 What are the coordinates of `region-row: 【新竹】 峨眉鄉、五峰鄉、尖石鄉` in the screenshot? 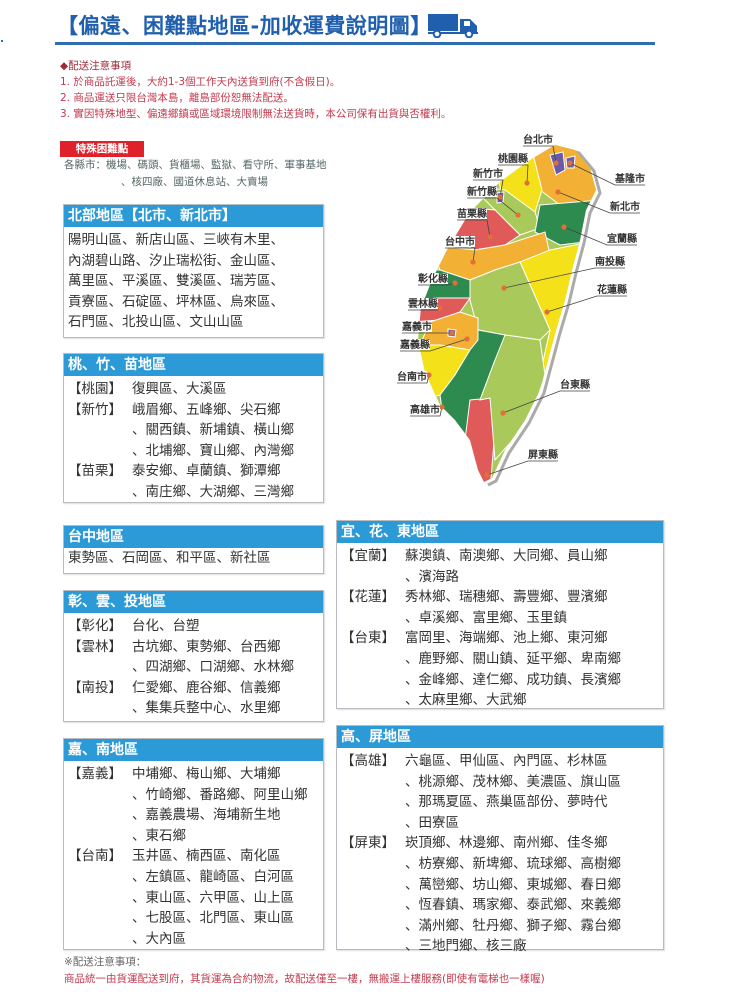 It's located at (195, 410).